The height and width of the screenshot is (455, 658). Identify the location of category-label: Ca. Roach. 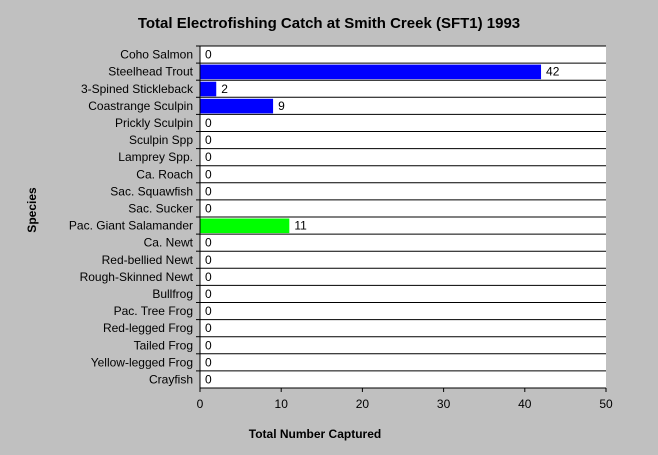
(164, 174).